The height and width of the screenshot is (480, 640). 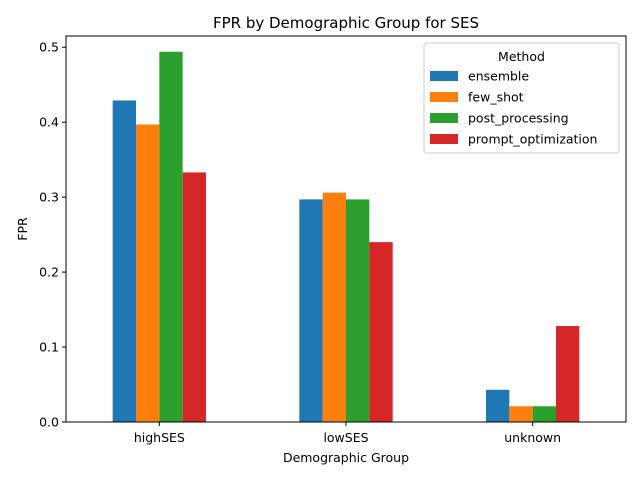 I want to click on legend-label-few_shot: few_shot, so click(x=496, y=97).